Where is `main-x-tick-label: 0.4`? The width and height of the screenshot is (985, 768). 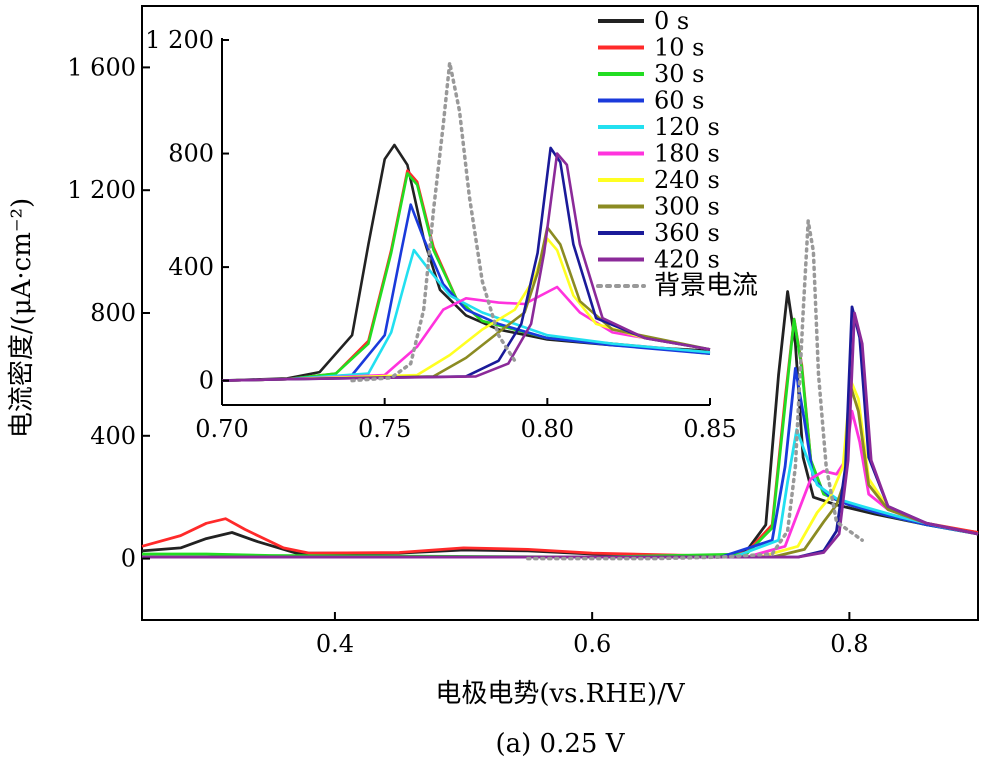 main-x-tick-label: 0.4 is located at coordinates (335, 644).